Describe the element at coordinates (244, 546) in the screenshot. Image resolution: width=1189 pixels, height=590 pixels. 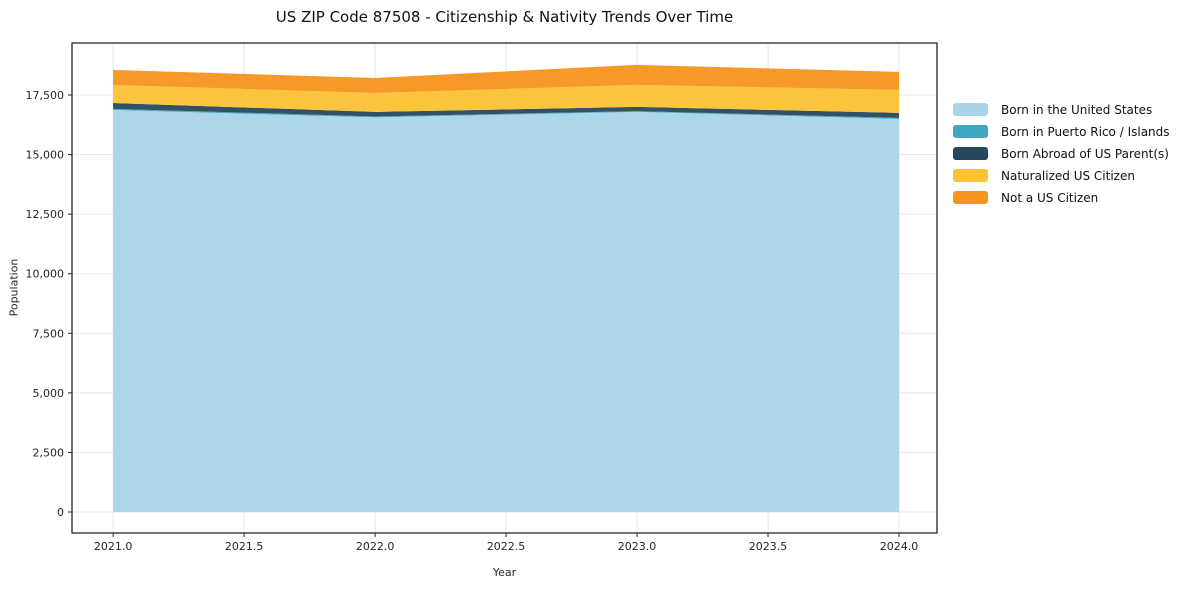
I see `x-tick-label: 2021.5` at that location.